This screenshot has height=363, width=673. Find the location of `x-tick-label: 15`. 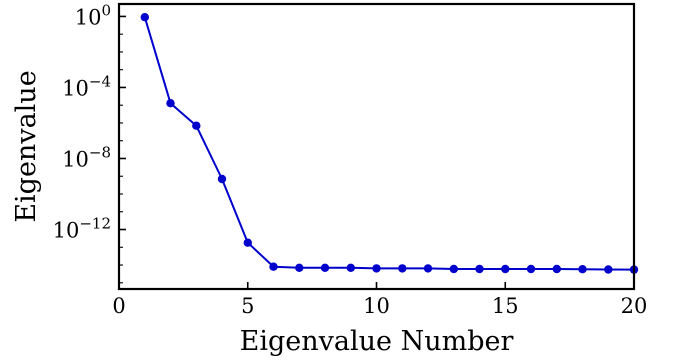

x-tick-label: 15 is located at coordinates (505, 306).